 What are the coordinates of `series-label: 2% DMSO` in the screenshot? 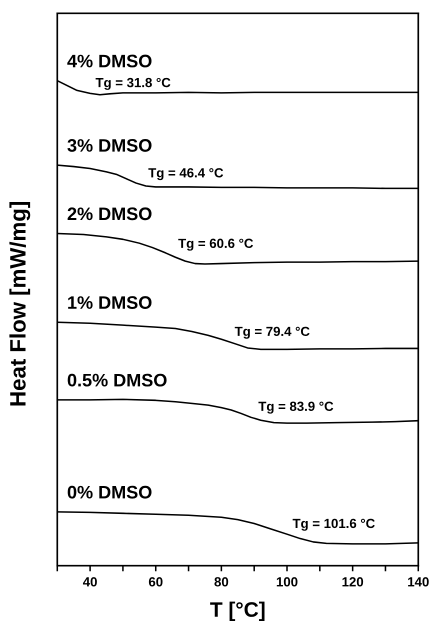 It's located at (110, 213).